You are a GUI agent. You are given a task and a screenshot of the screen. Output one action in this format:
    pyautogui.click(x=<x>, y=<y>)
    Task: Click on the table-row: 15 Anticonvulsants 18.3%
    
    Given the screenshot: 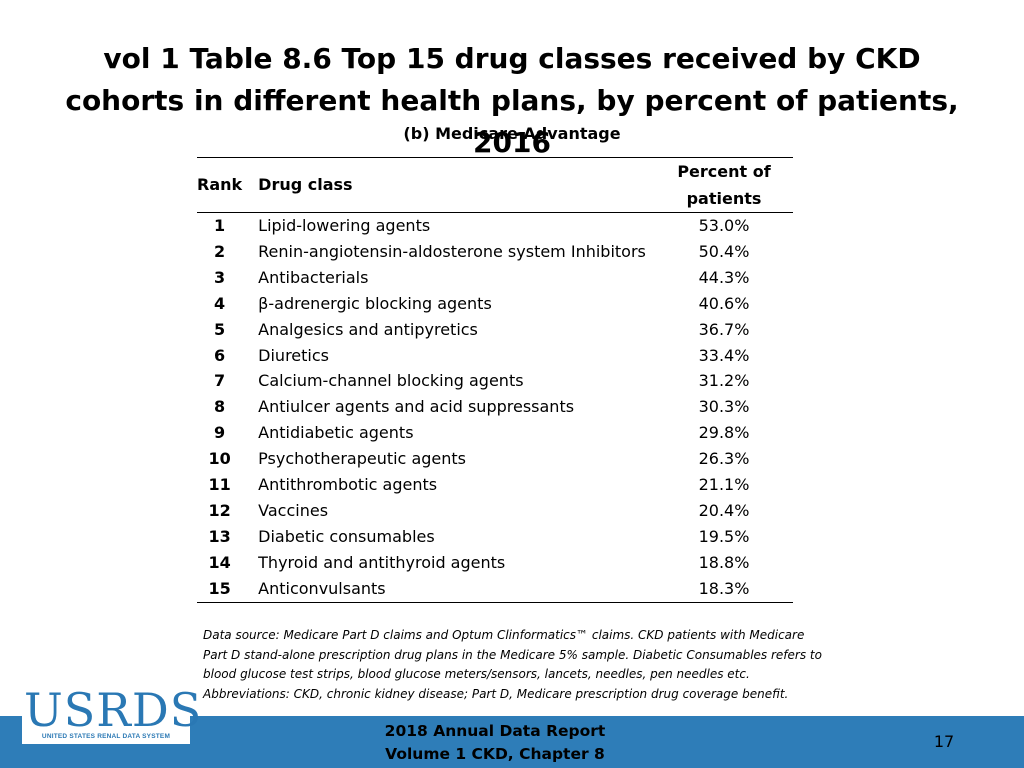 What is the action you would take?
    pyautogui.click(x=495, y=589)
    